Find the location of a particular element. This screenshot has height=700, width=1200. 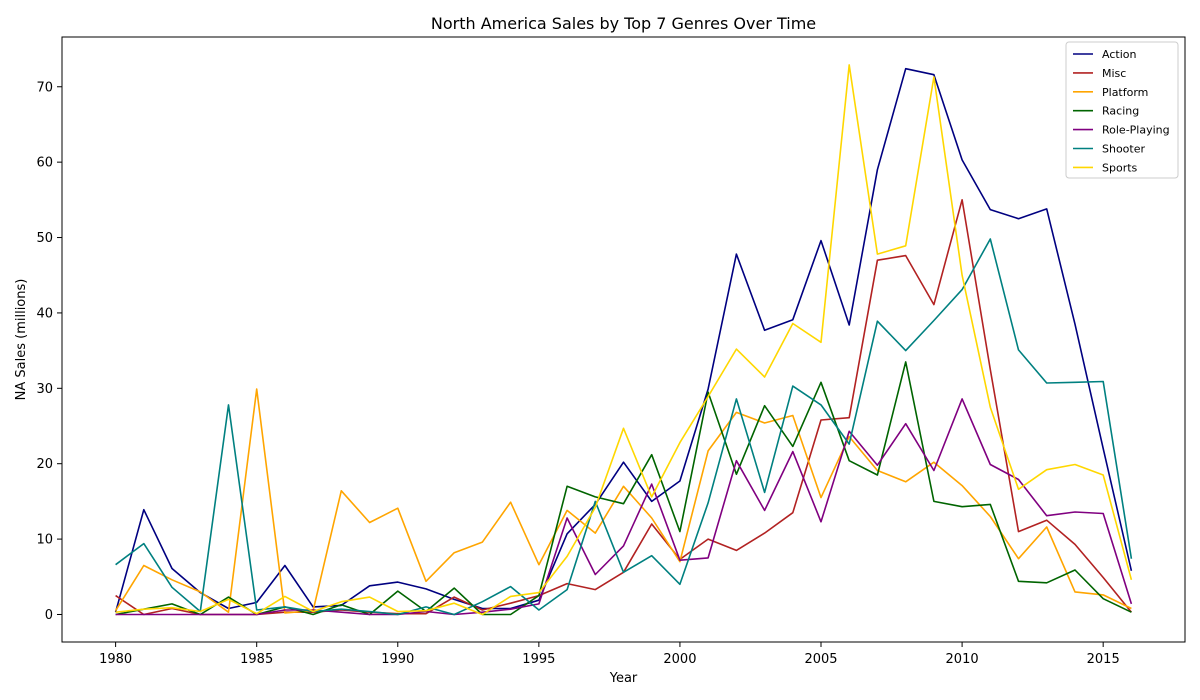

x-tick-label: 1995 is located at coordinates (538, 659).